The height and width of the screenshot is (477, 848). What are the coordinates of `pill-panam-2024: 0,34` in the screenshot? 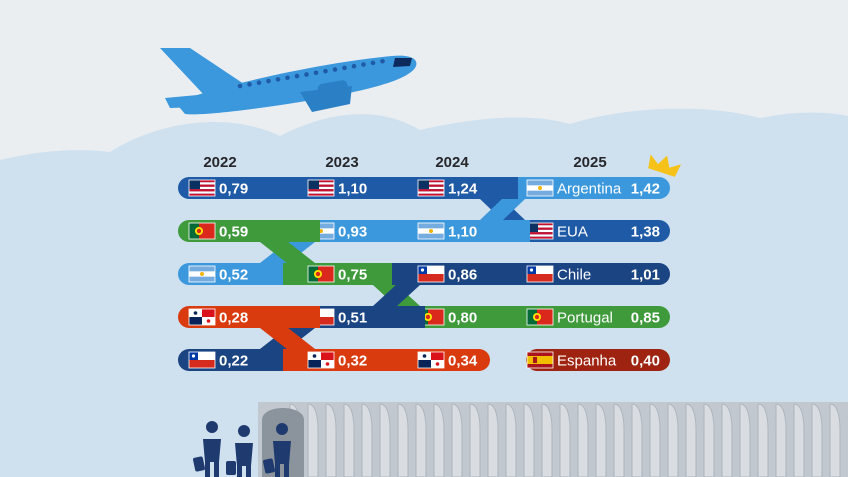 It's located at (441, 360).